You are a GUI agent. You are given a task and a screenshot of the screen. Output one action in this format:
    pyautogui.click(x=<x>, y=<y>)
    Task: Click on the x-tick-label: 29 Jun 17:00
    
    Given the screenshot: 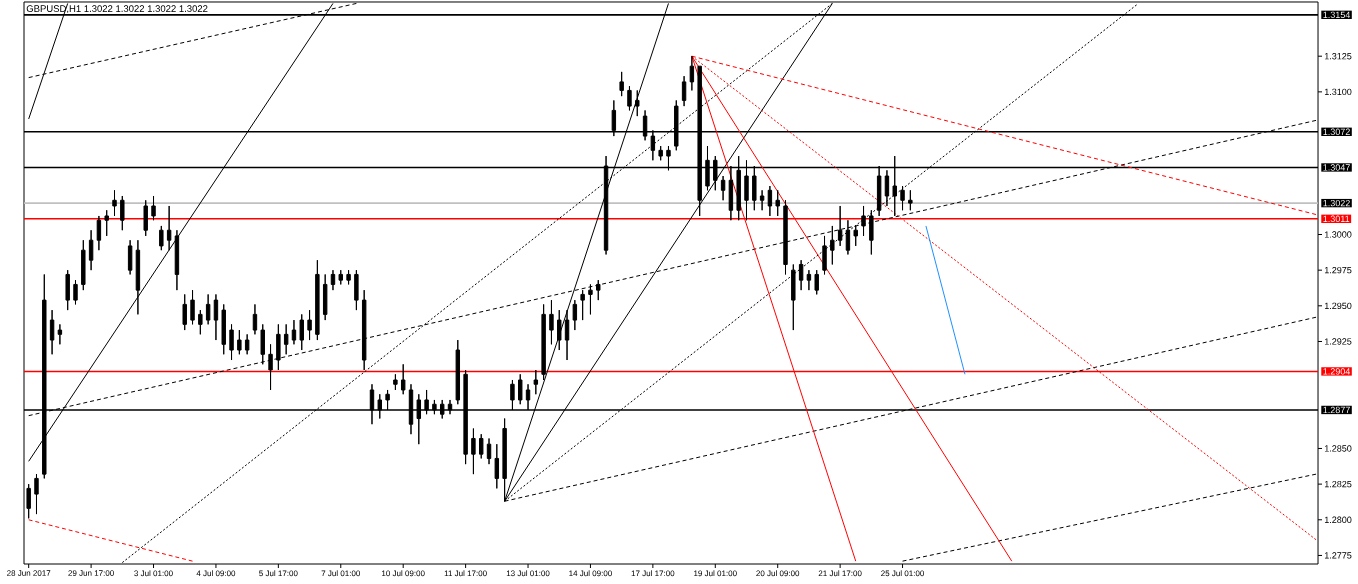 What is the action you would take?
    pyautogui.click(x=91, y=573)
    